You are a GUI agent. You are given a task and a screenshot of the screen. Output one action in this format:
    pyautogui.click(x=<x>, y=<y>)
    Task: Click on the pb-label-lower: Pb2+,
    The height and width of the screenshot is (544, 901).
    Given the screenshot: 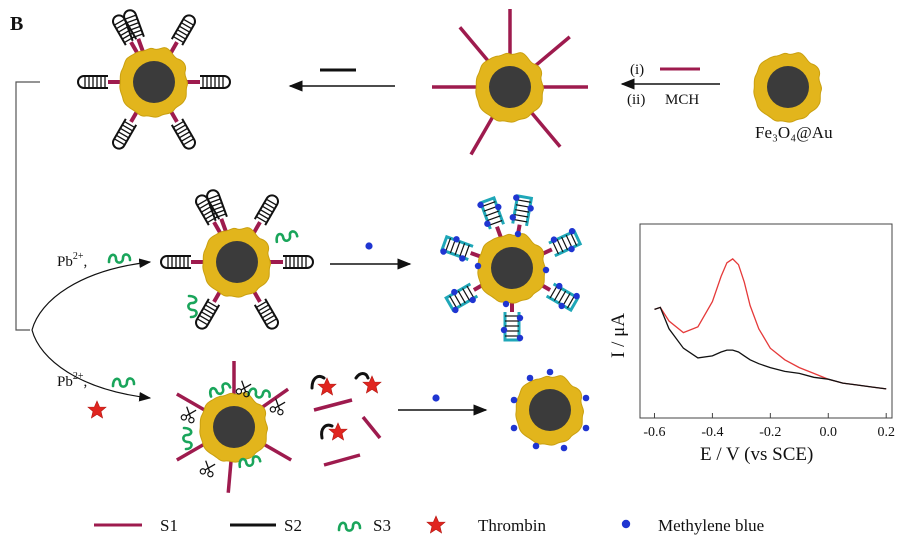 What is the action you would take?
    pyautogui.click(x=72, y=380)
    